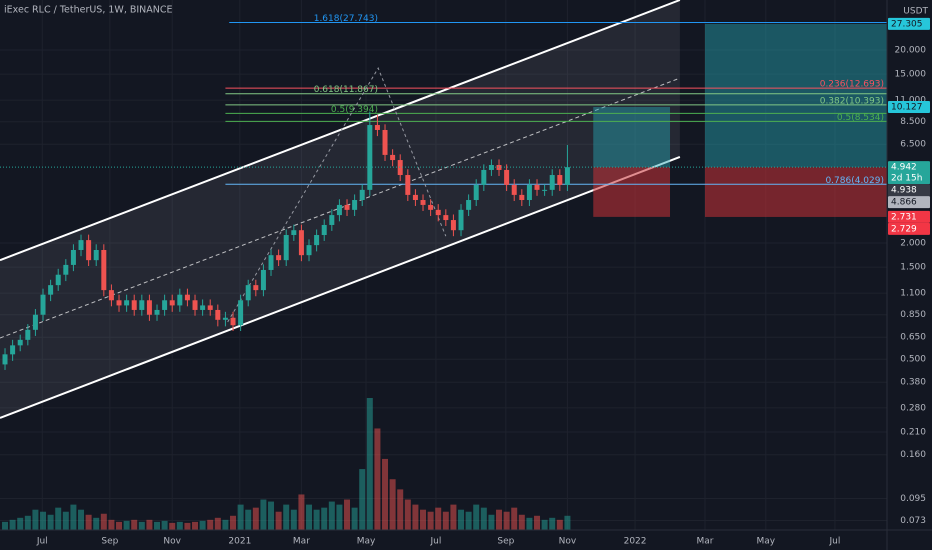 The height and width of the screenshot is (550, 932). What do you see at coordinates (346, 19) in the screenshot?
I see `fib-label: 1.618(27.743)` at bounding box center [346, 19].